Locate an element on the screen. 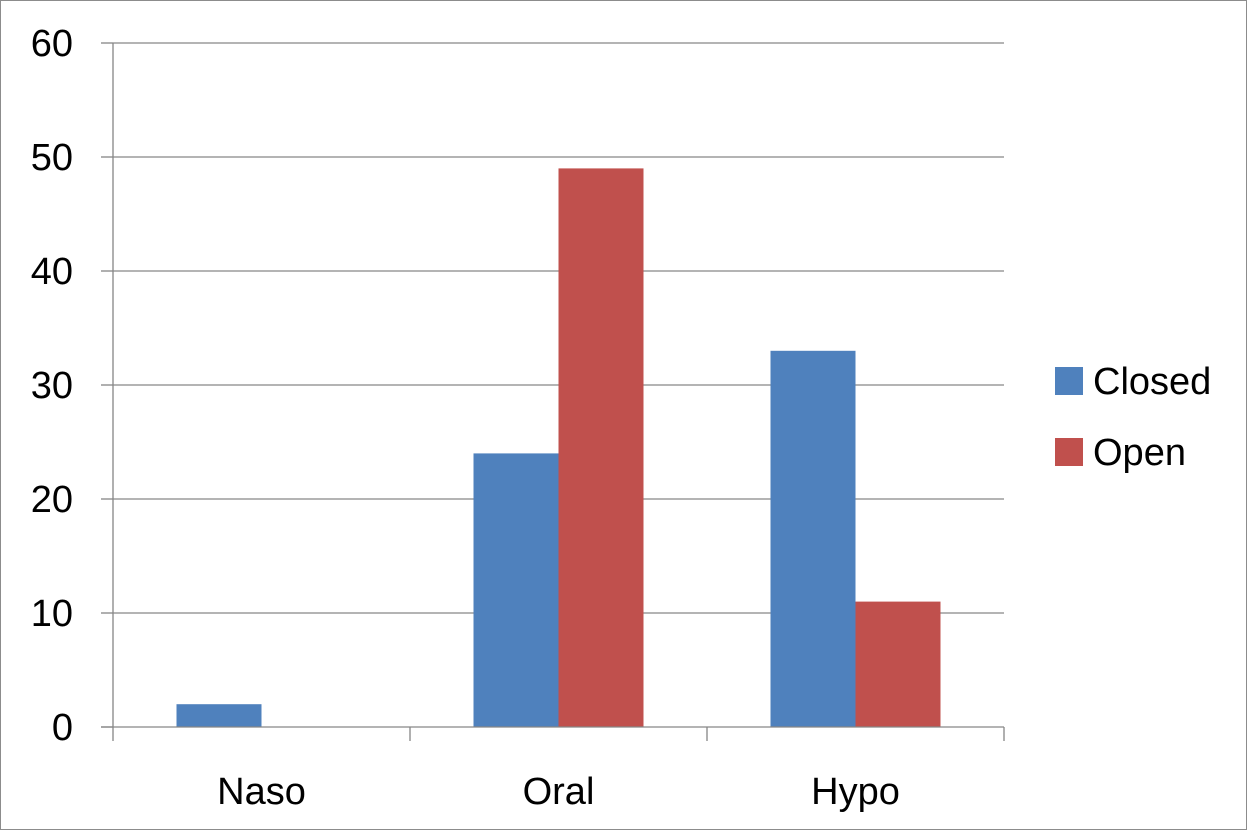 The width and height of the screenshot is (1247, 834). y-tick-label: 50 is located at coordinates (52, 158).